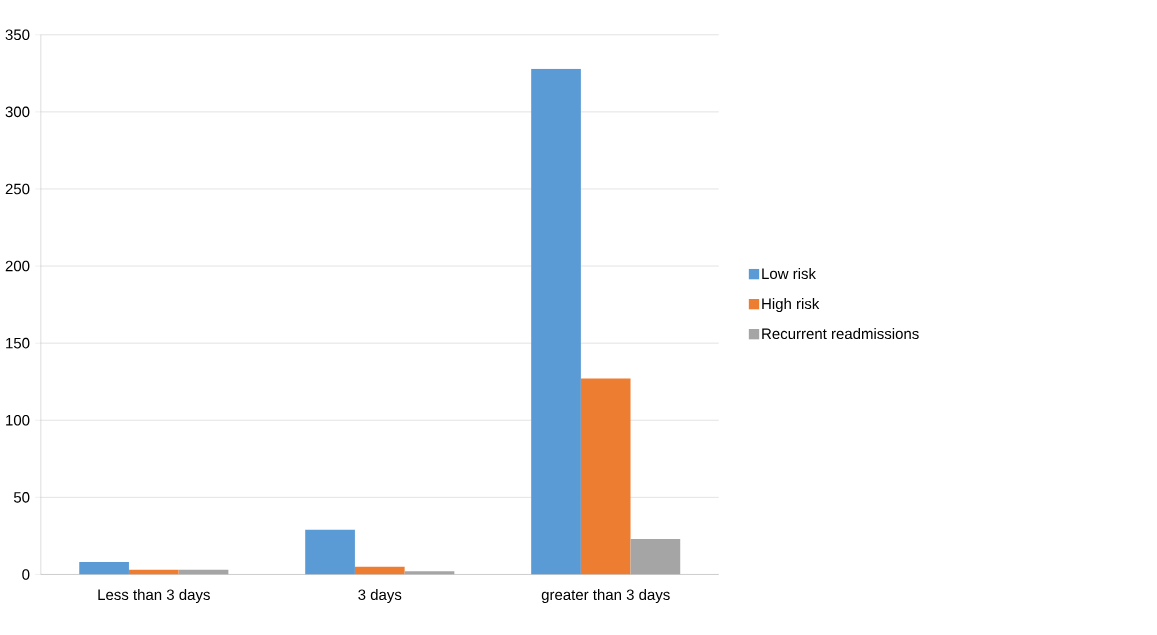 The height and width of the screenshot is (635, 1157). I want to click on legend-label: Low risk, so click(789, 274).